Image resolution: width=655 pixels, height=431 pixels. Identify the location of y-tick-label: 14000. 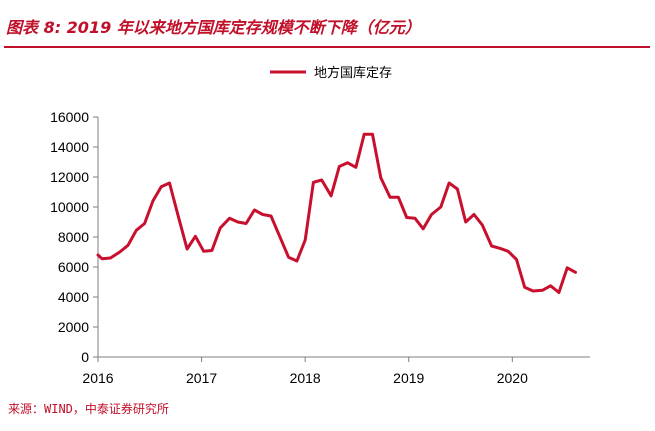
(69, 147).